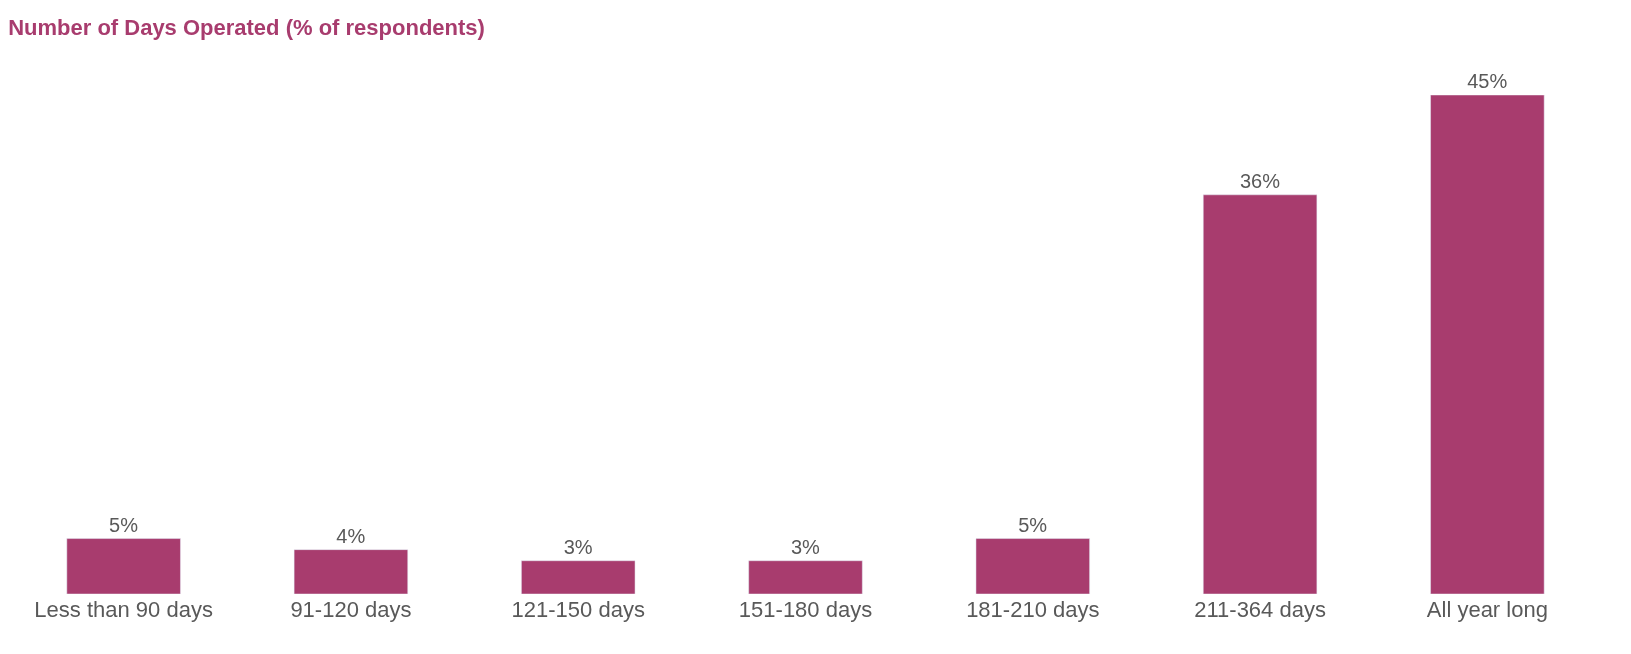 This screenshot has height=654, width=1631. Describe the element at coordinates (1487, 81) in the screenshot. I see `data-label: 45%` at that location.